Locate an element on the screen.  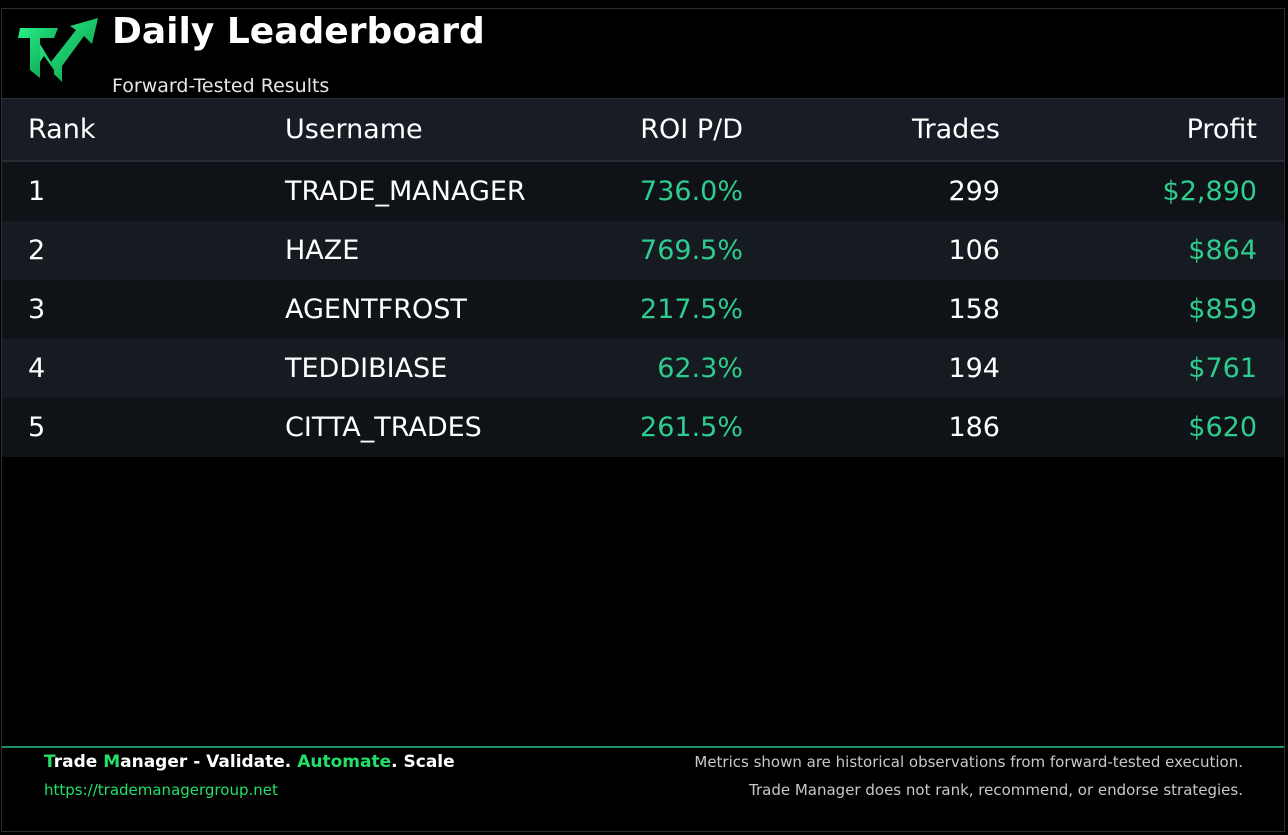
roi-cell: 217.5% is located at coordinates (691, 309).